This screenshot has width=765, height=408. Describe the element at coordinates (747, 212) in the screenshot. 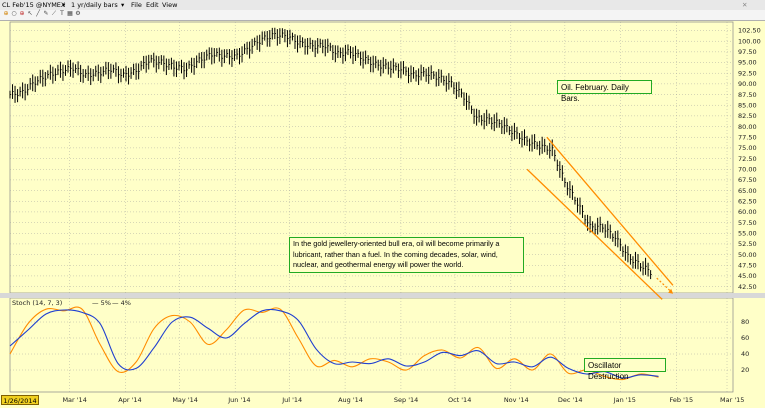

I see `y-tick-label: 60.00` at that location.